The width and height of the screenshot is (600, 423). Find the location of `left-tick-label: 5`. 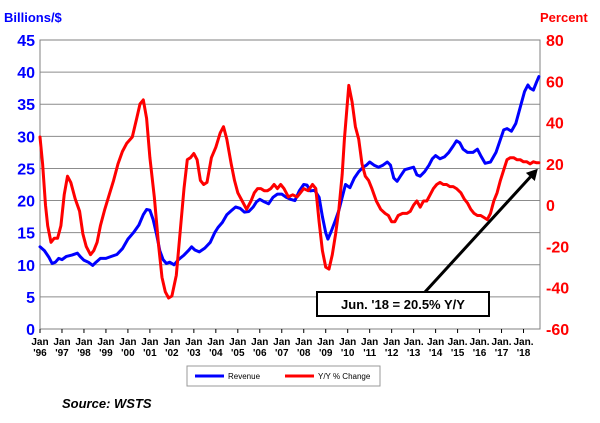

left-tick-label: 5 is located at coordinates (30, 298).